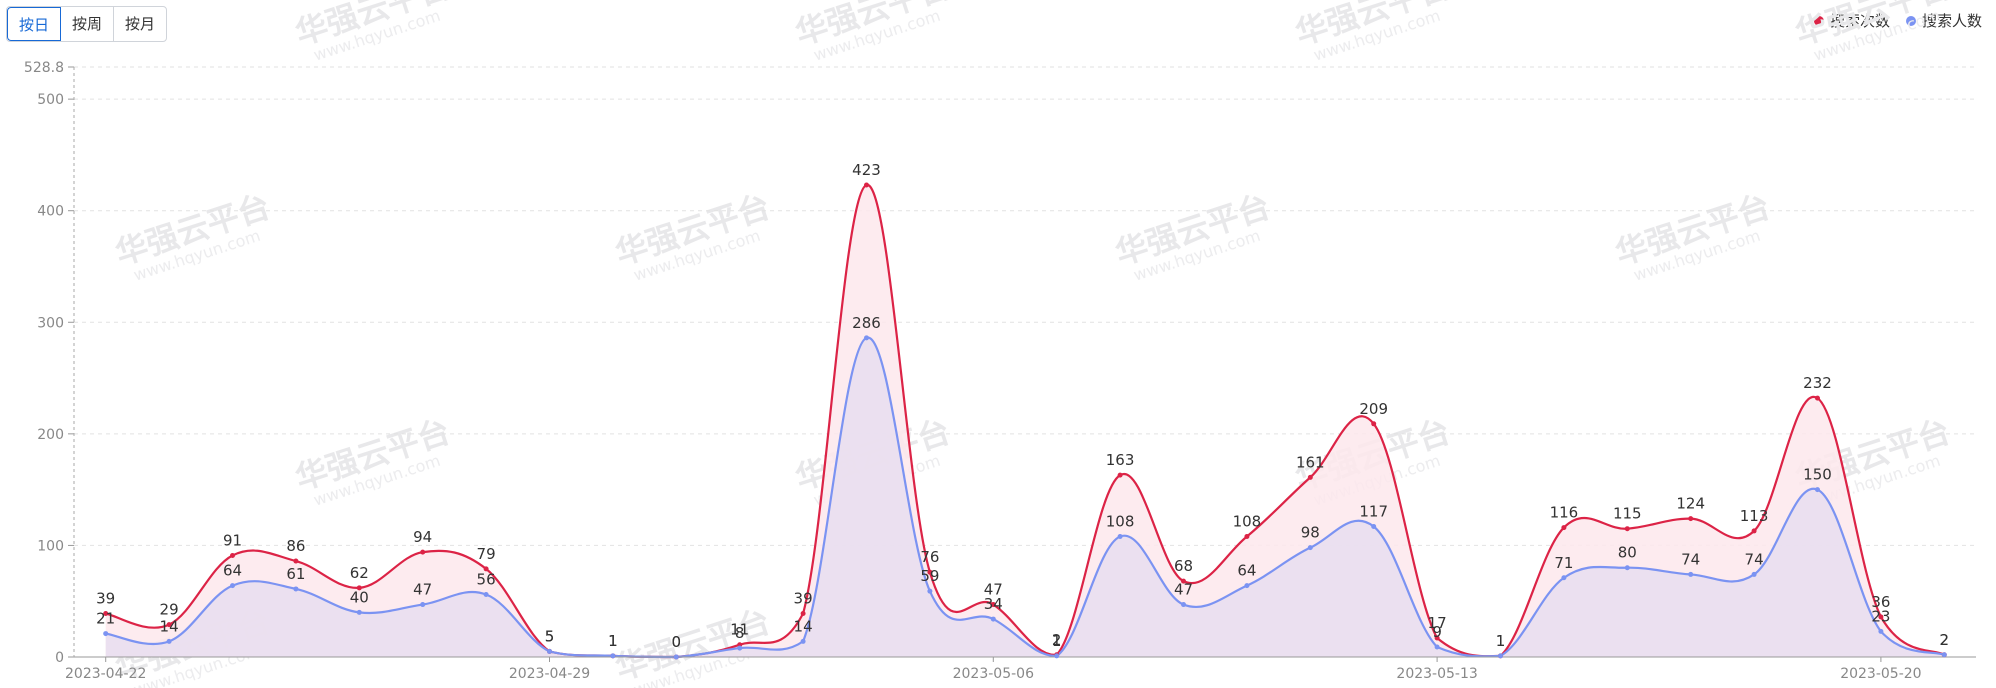 This screenshot has width=1996, height=688. I want to click on y-tick-label: 100, so click(50, 546).